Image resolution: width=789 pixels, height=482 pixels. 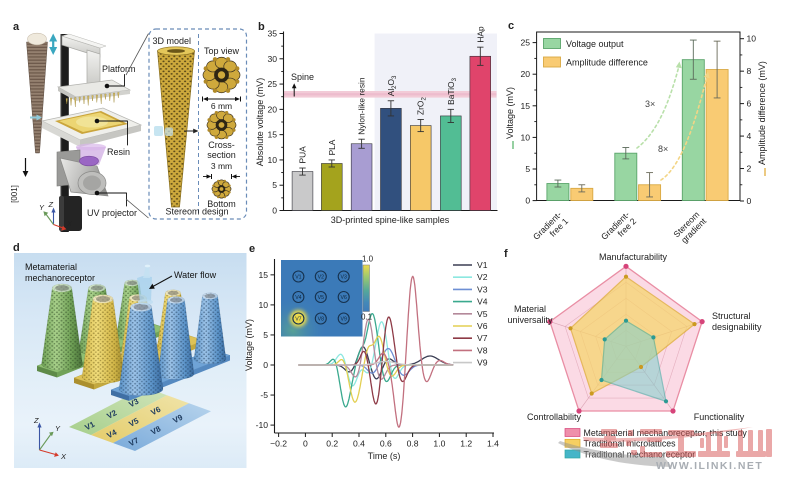 I want to click on svg-text: V7, so click(x=298, y=320).